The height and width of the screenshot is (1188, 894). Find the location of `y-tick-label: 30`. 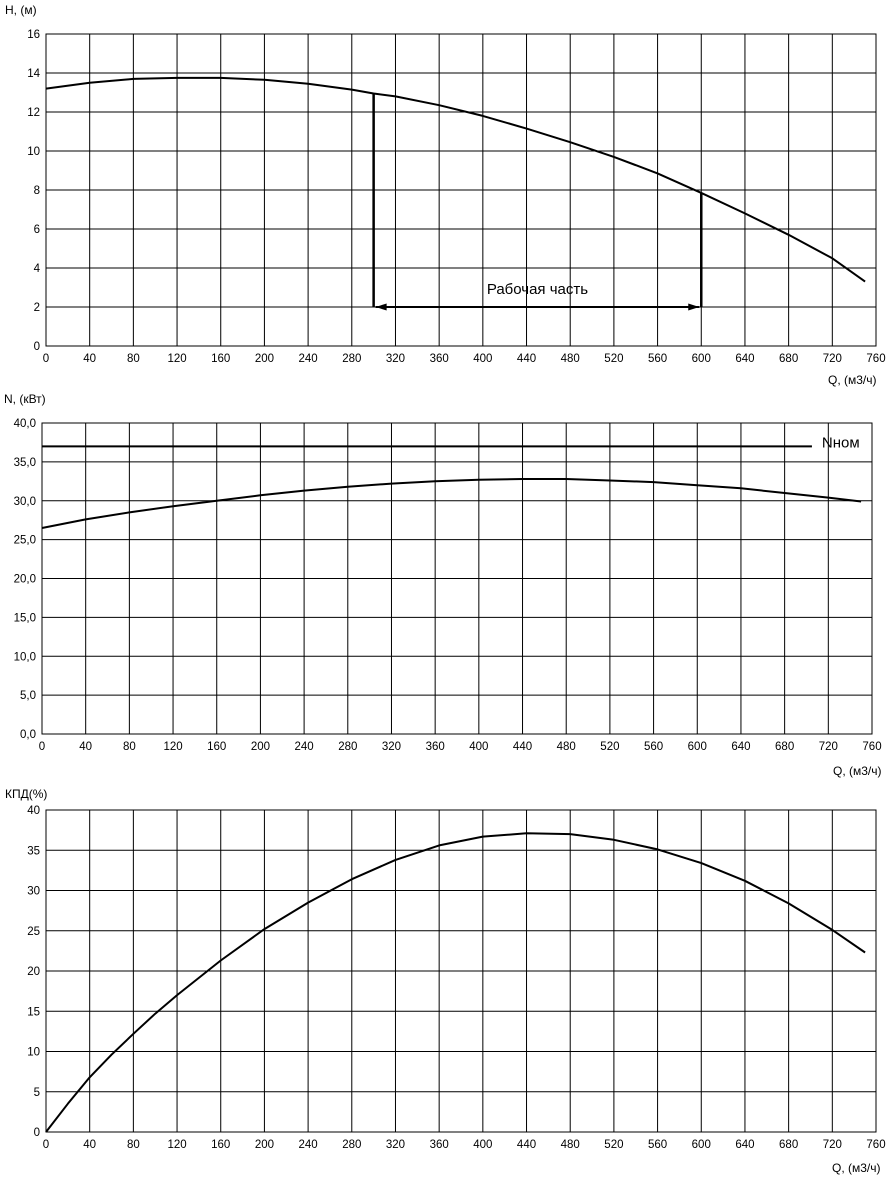

y-tick-label: 30 is located at coordinates (33, 892).